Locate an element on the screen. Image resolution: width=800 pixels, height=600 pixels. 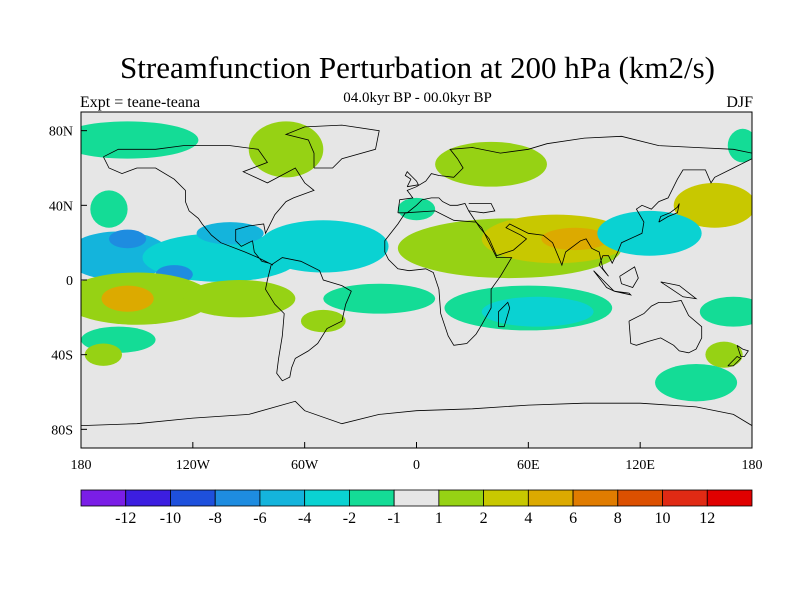
colorbar-label: -2 is located at coordinates (349, 518).